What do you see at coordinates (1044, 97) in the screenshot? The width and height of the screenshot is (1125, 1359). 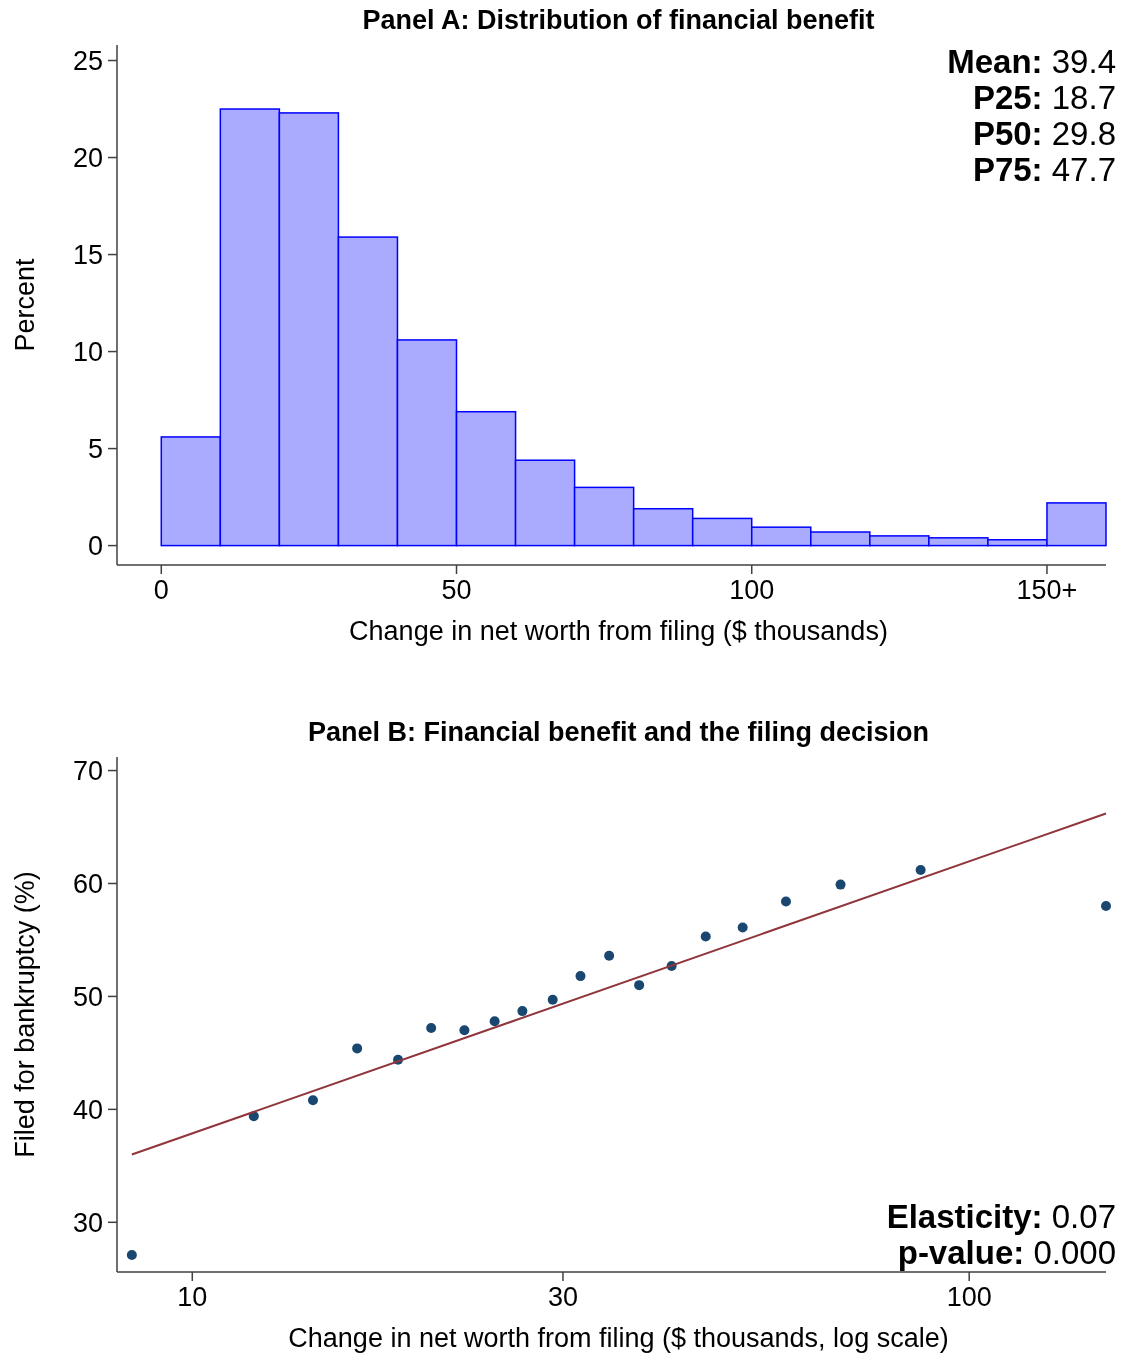 I see `annotation: P25: 18.7` at bounding box center [1044, 97].